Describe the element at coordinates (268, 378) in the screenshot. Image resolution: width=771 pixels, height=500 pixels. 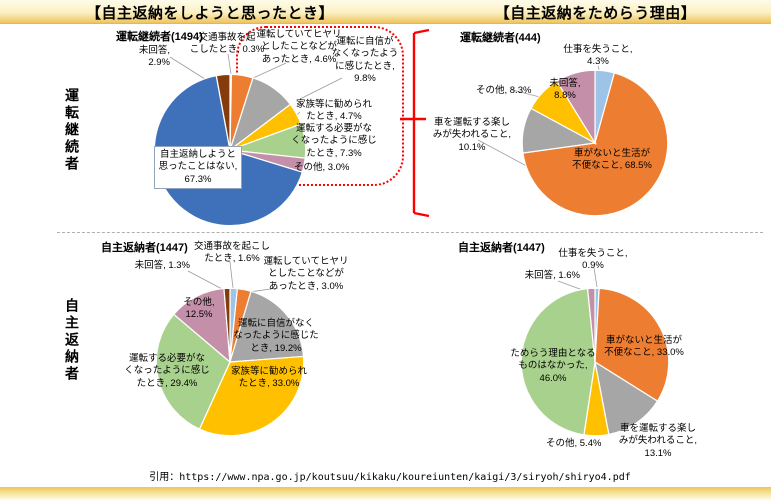
I see `pie3-label-family-advice: 家族等に勧められ たとき, 33.0%` at that location.